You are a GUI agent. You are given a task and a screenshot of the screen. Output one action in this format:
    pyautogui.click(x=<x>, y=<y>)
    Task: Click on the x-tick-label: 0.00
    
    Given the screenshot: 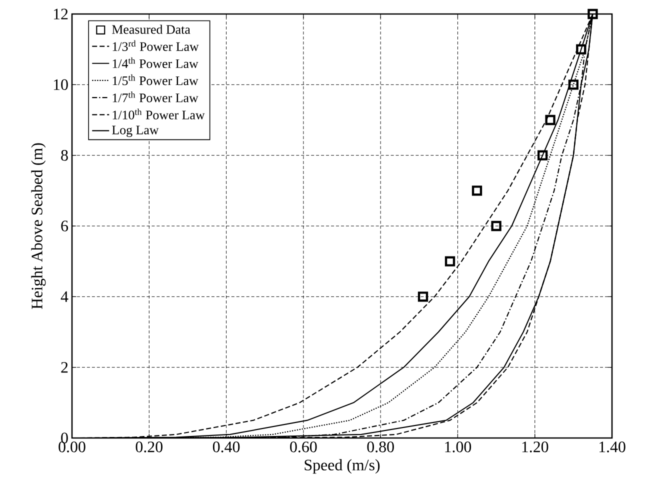 What is the action you would take?
    pyautogui.click(x=72, y=447)
    